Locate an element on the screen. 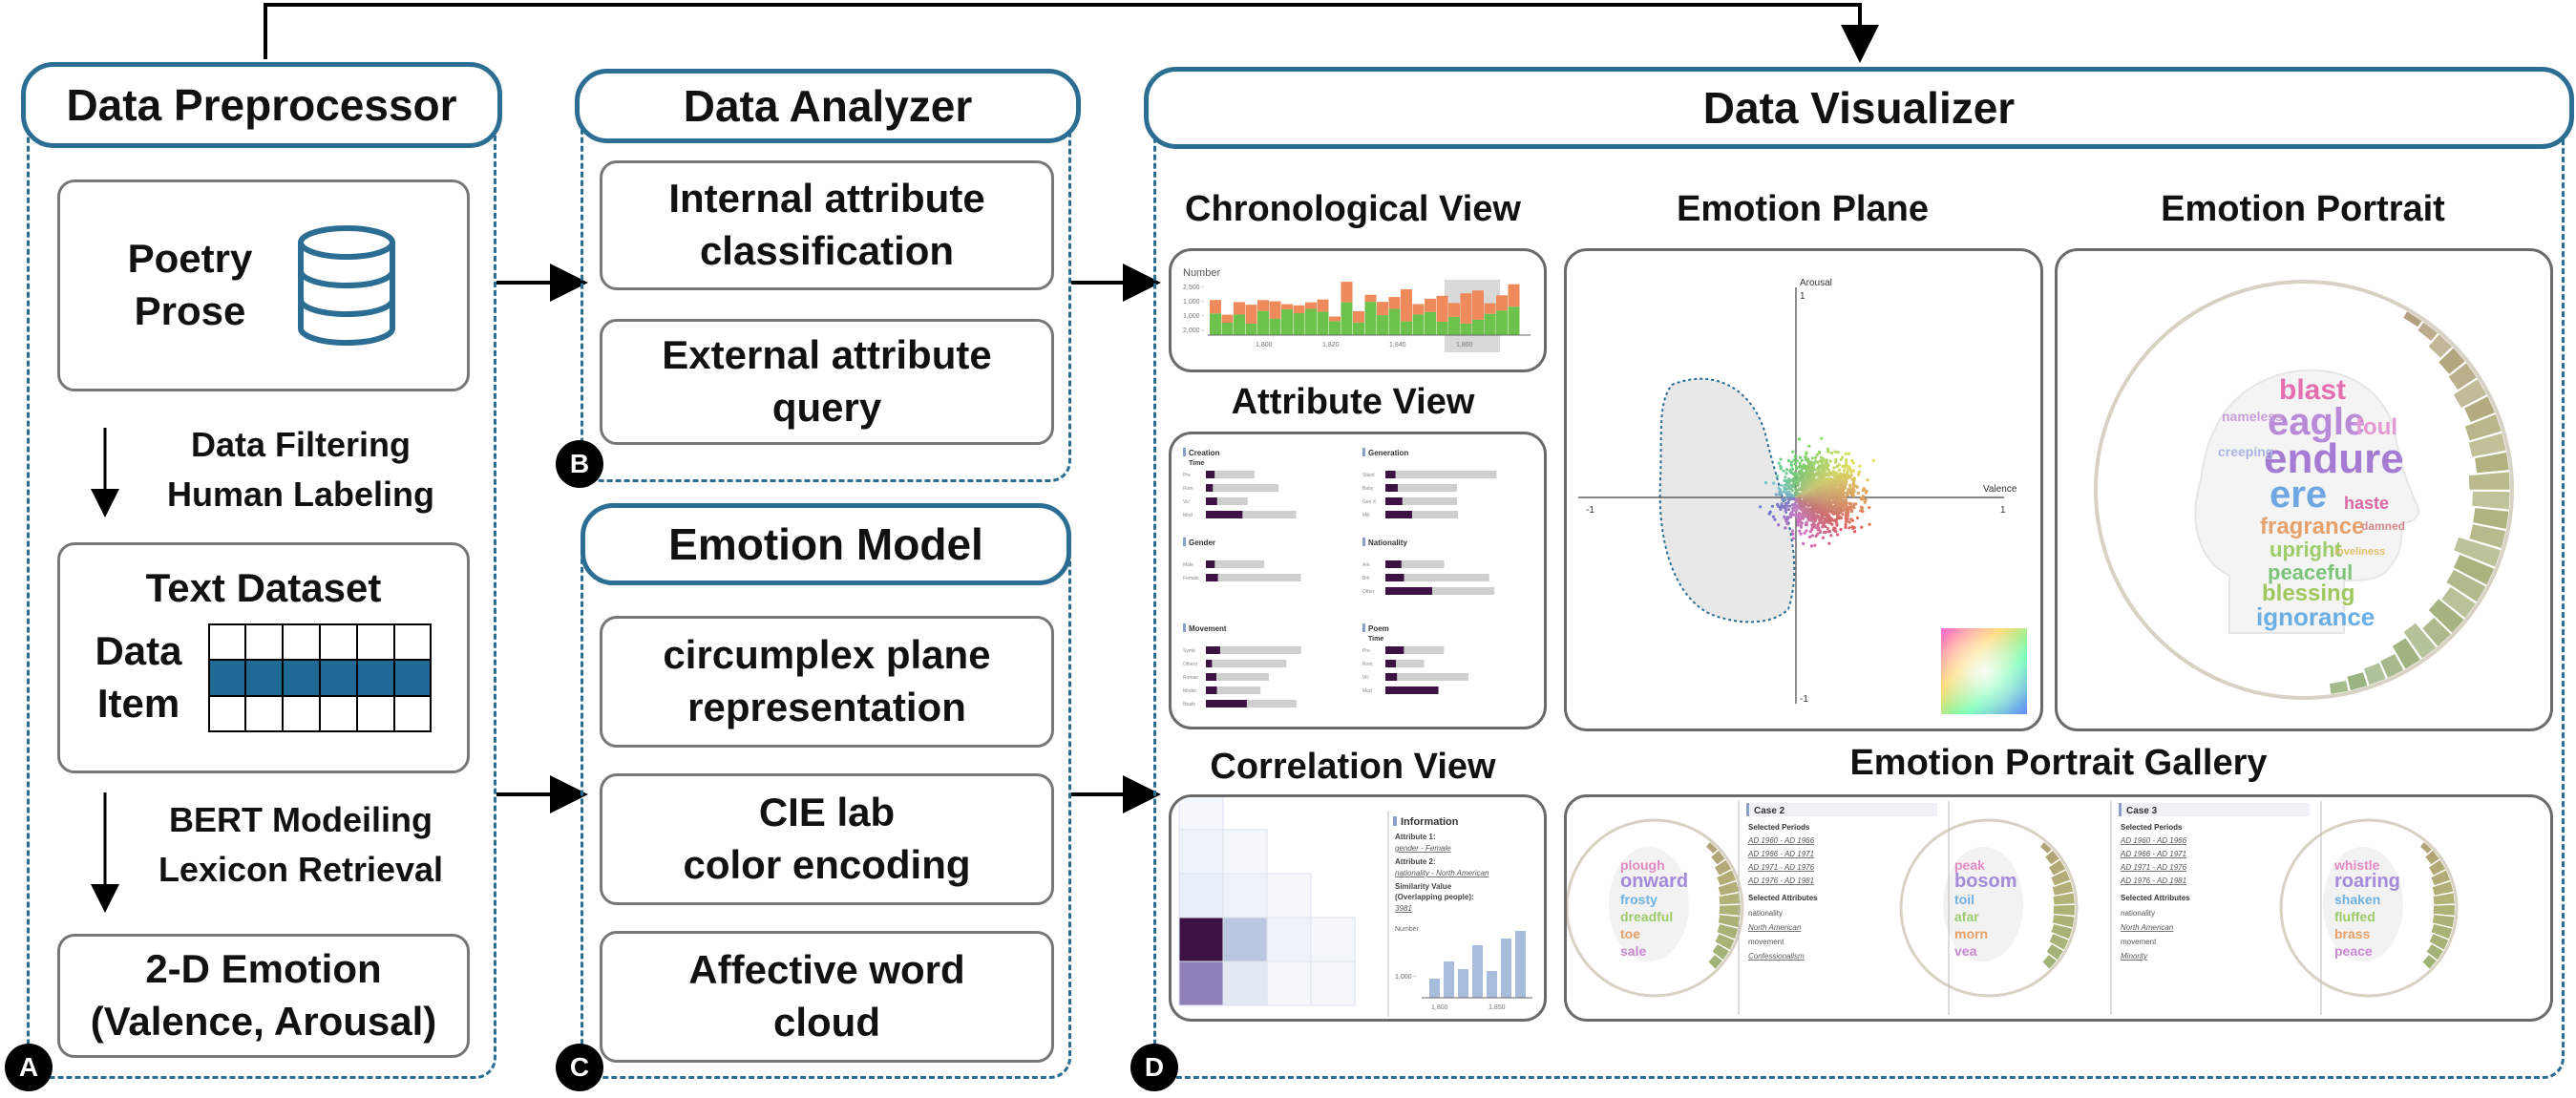 The height and width of the screenshot is (1098, 2576). gallery-portrait-word: shaken is located at coordinates (2357, 899).